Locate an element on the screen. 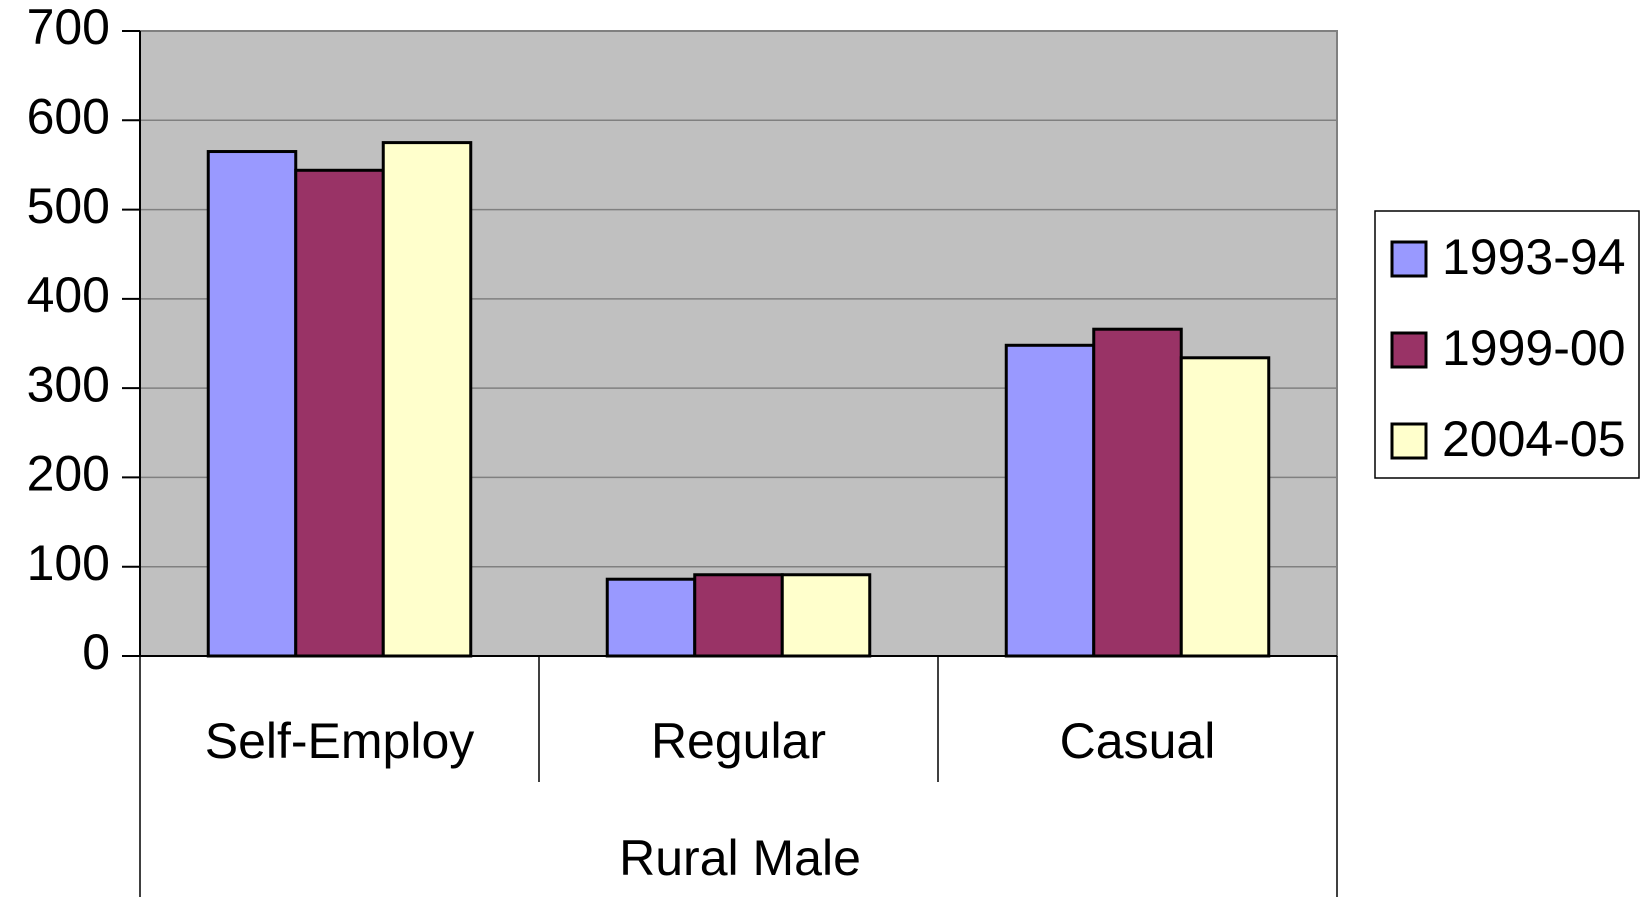 The width and height of the screenshot is (1642, 897). y-tick-label: 200 is located at coordinates (68, 474).